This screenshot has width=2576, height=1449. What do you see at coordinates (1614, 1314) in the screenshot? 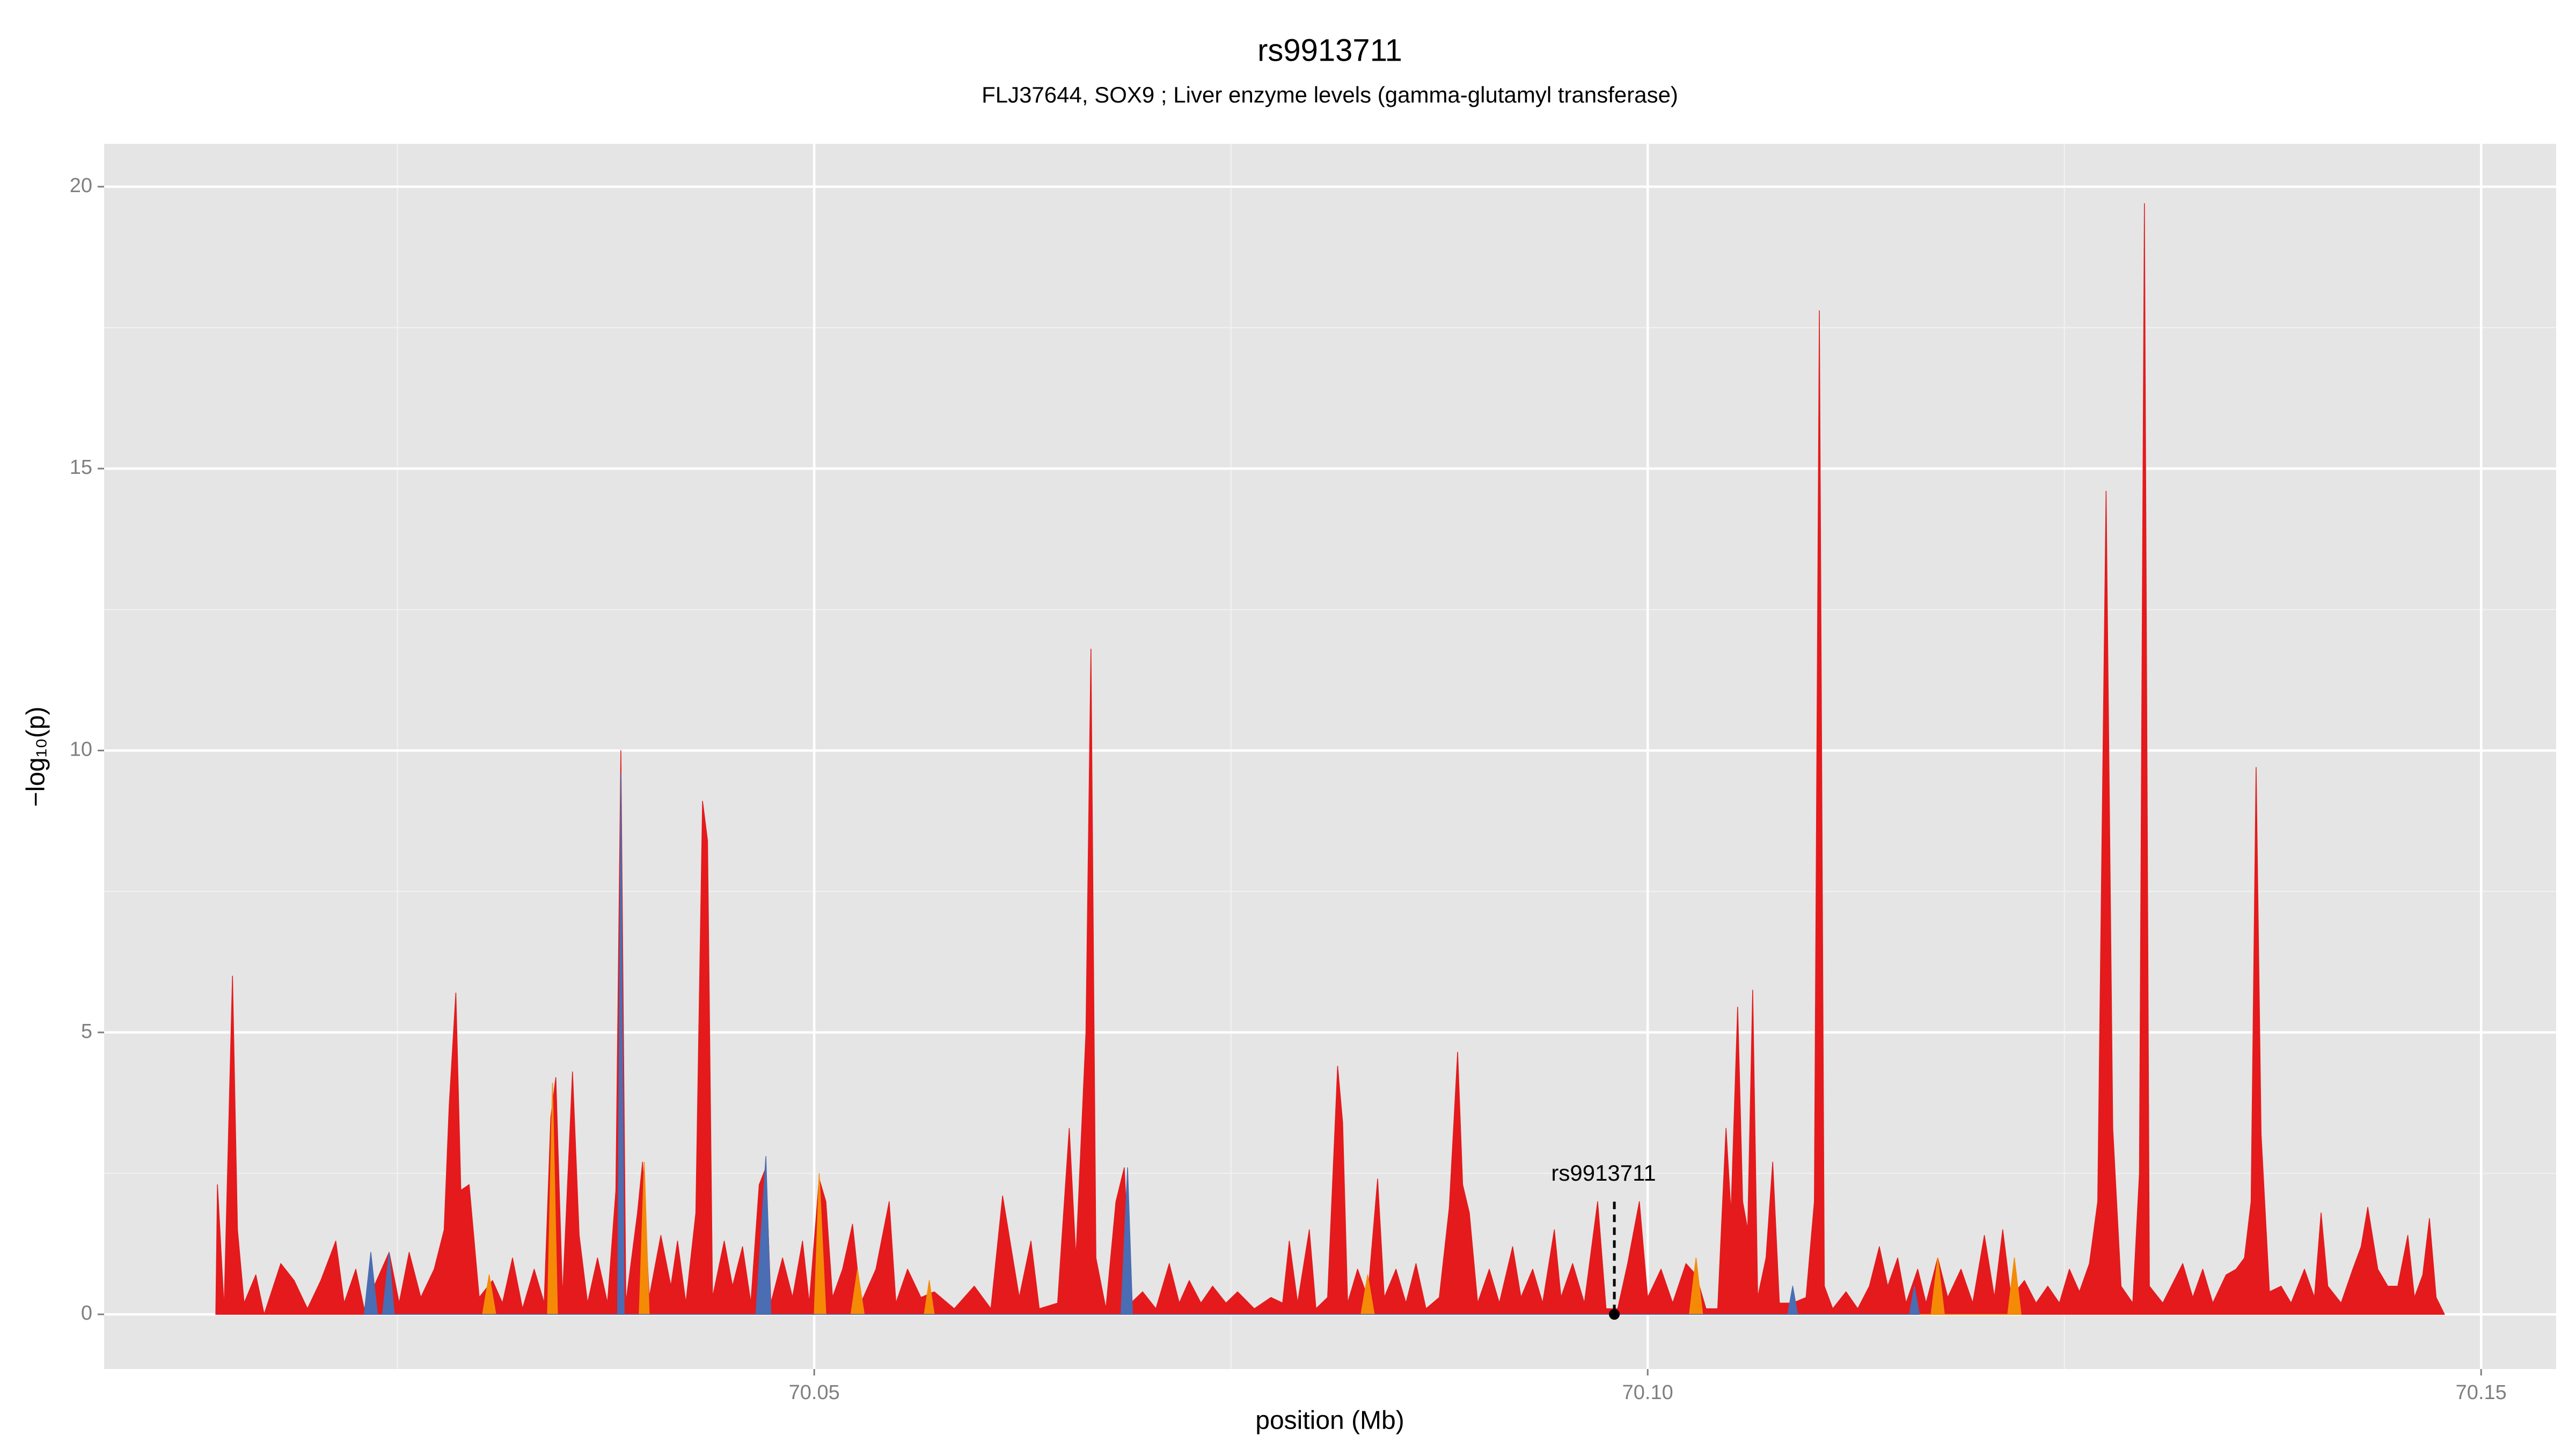
I see `annotation-point` at bounding box center [1614, 1314].